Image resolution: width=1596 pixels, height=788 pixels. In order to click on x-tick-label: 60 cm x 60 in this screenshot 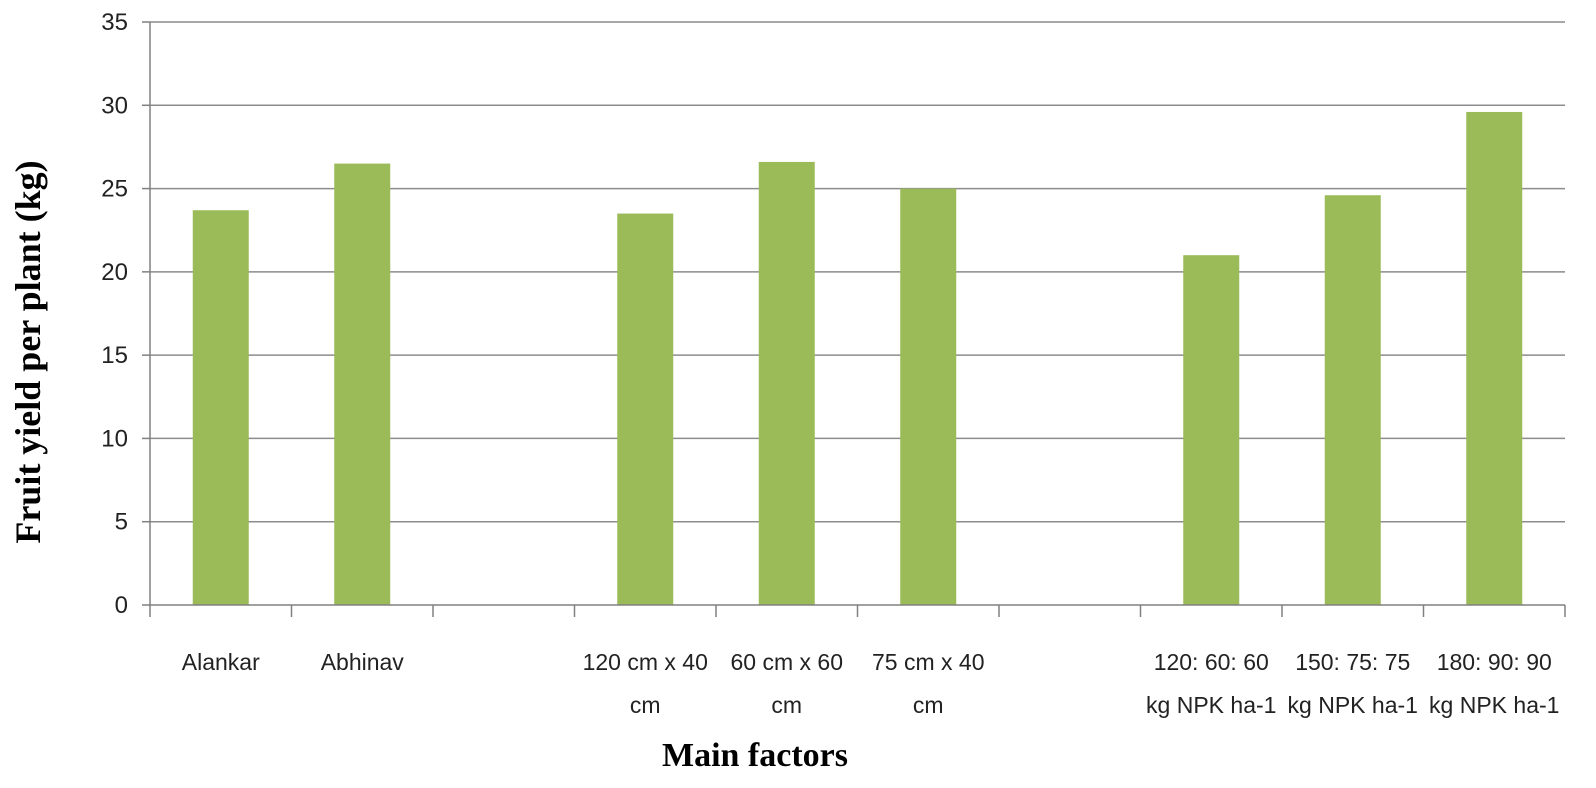, I will do `click(787, 662)`.